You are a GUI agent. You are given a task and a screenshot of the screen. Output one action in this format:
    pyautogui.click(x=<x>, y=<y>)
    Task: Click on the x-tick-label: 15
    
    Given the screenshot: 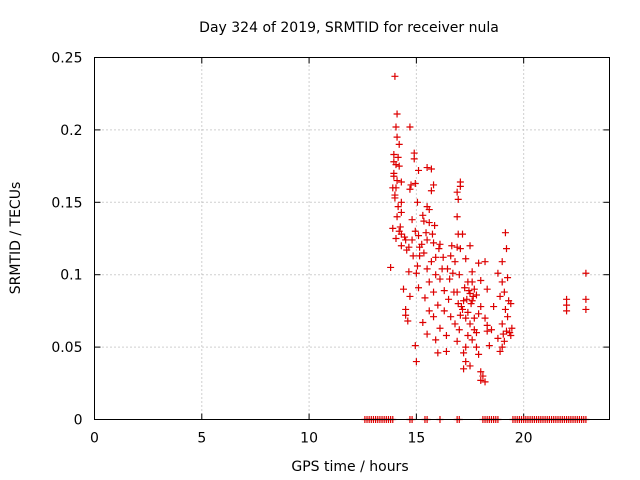 What is the action you would take?
    pyautogui.click(x=416, y=439)
    